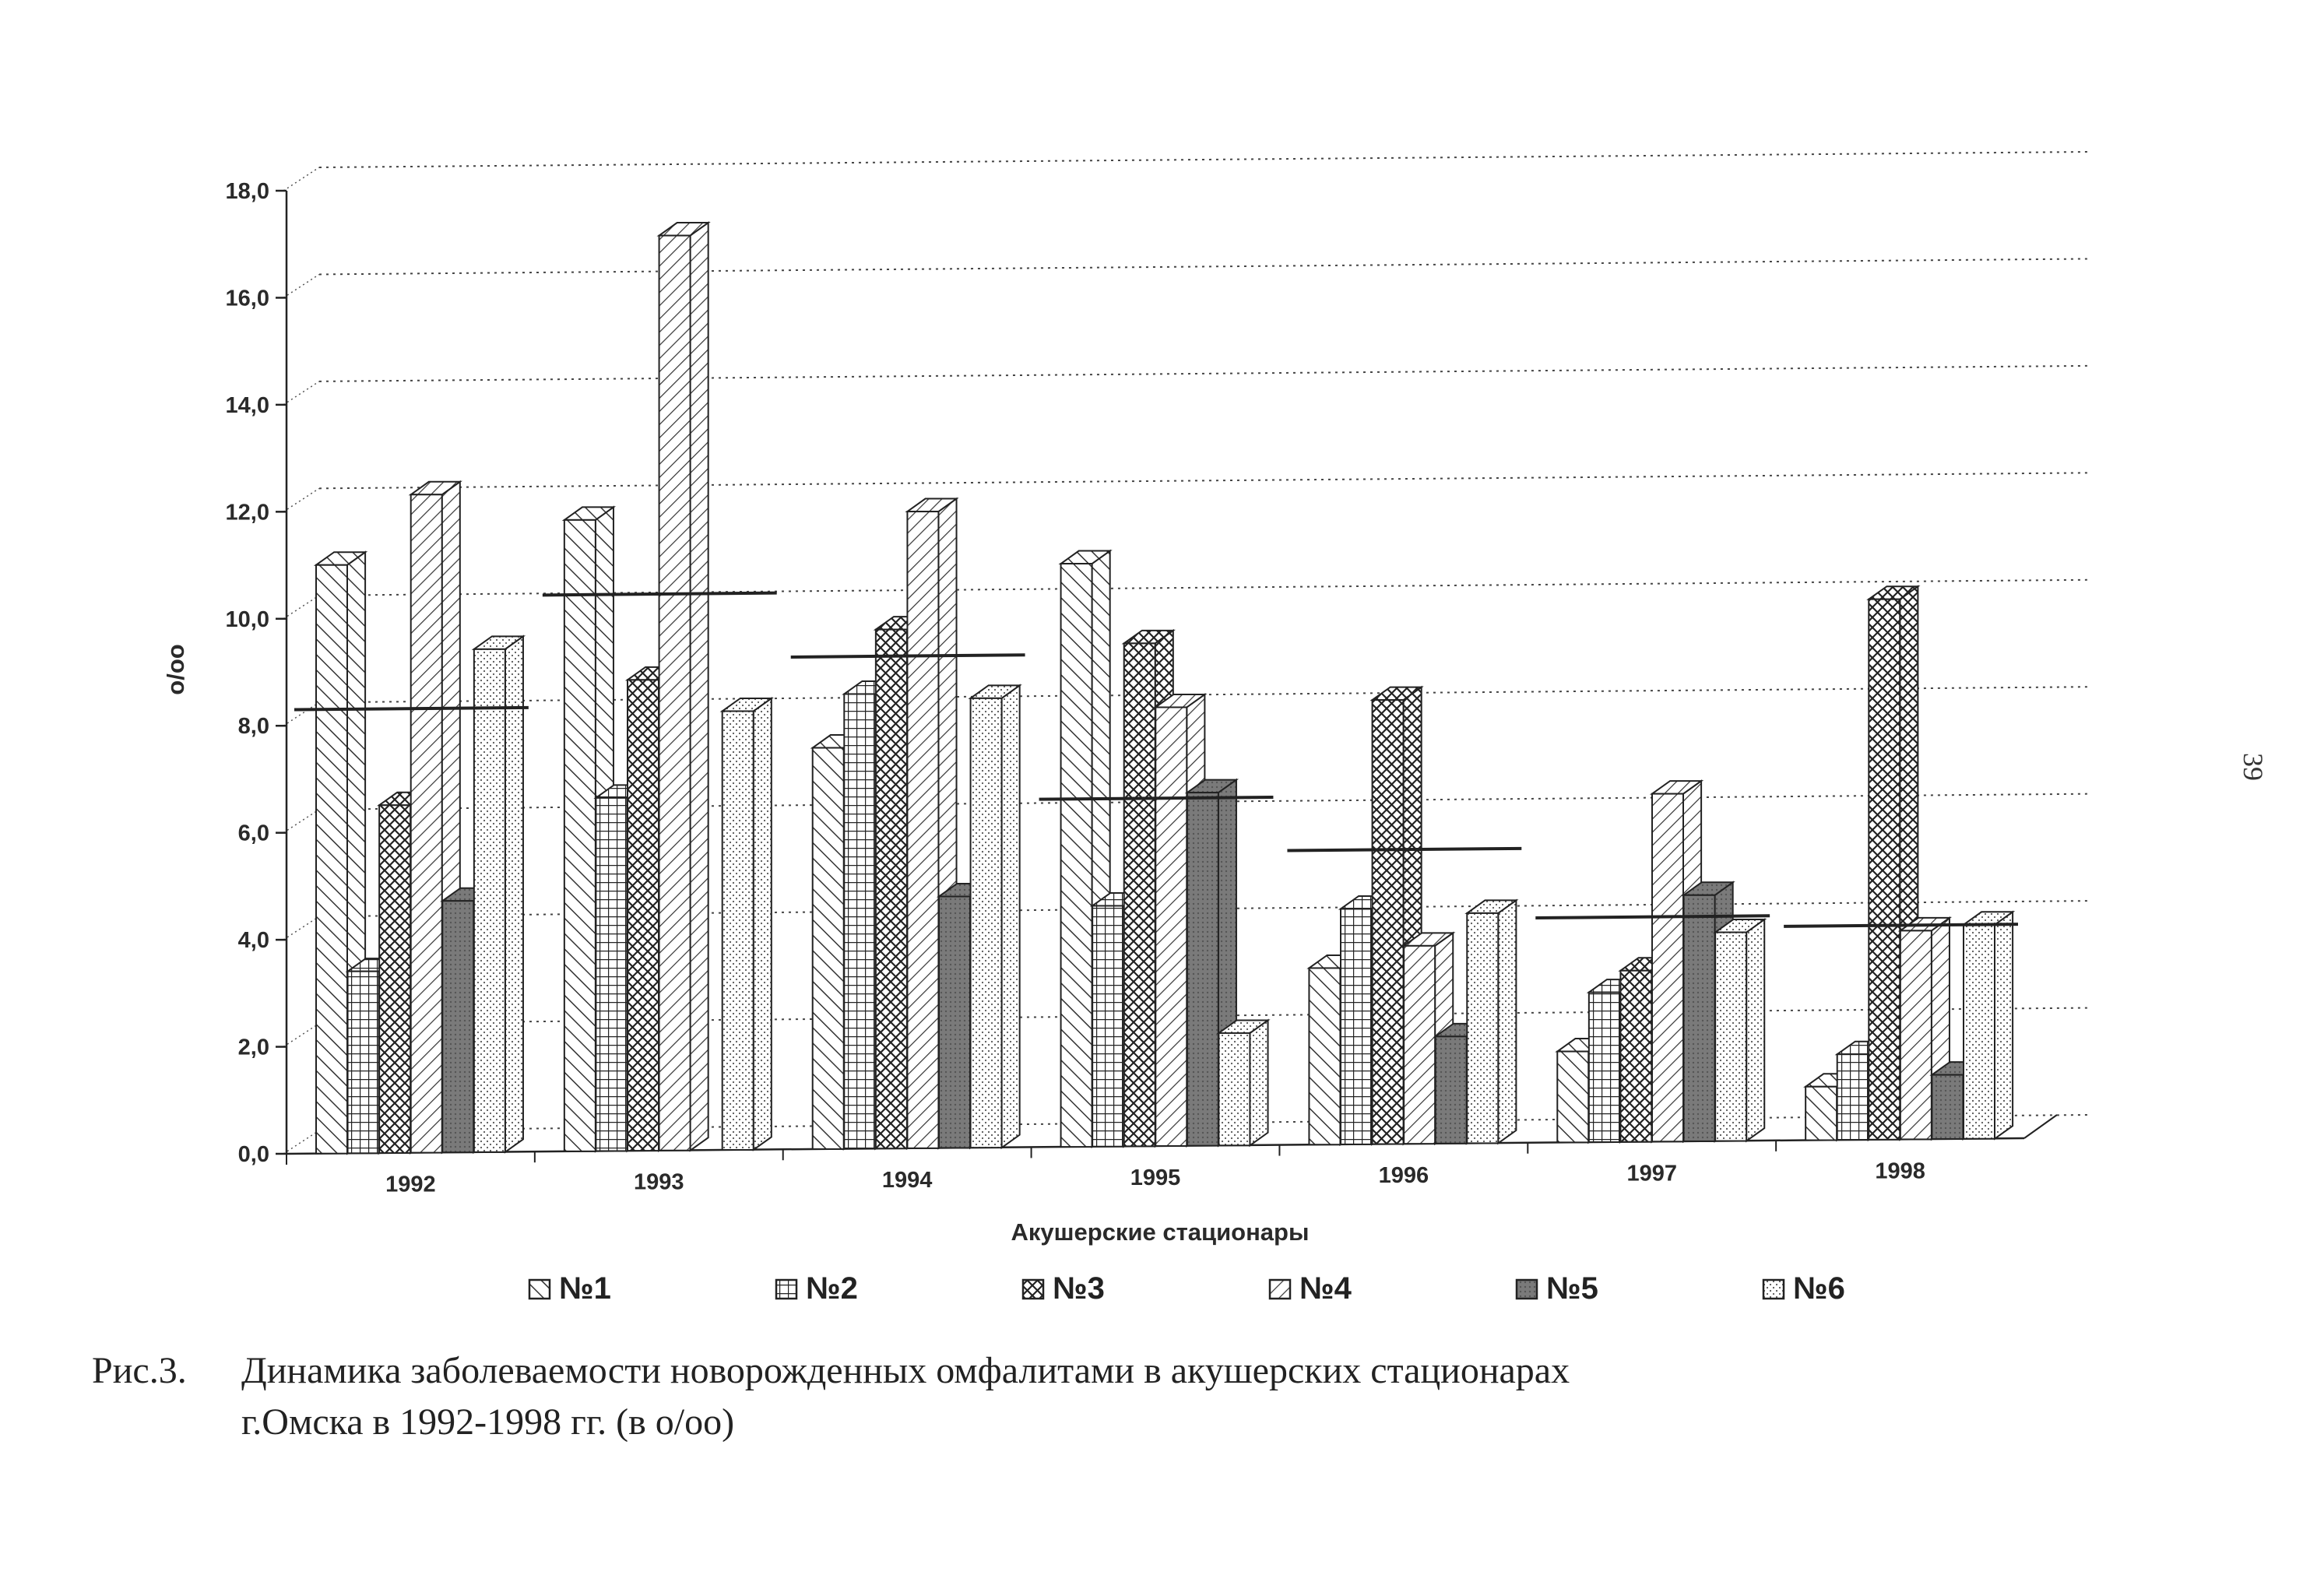 The height and width of the screenshot is (1596, 2317). Describe the element at coordinates (908, 1180) in the screenshot. I see `x-tick-label: 1994` at that location.